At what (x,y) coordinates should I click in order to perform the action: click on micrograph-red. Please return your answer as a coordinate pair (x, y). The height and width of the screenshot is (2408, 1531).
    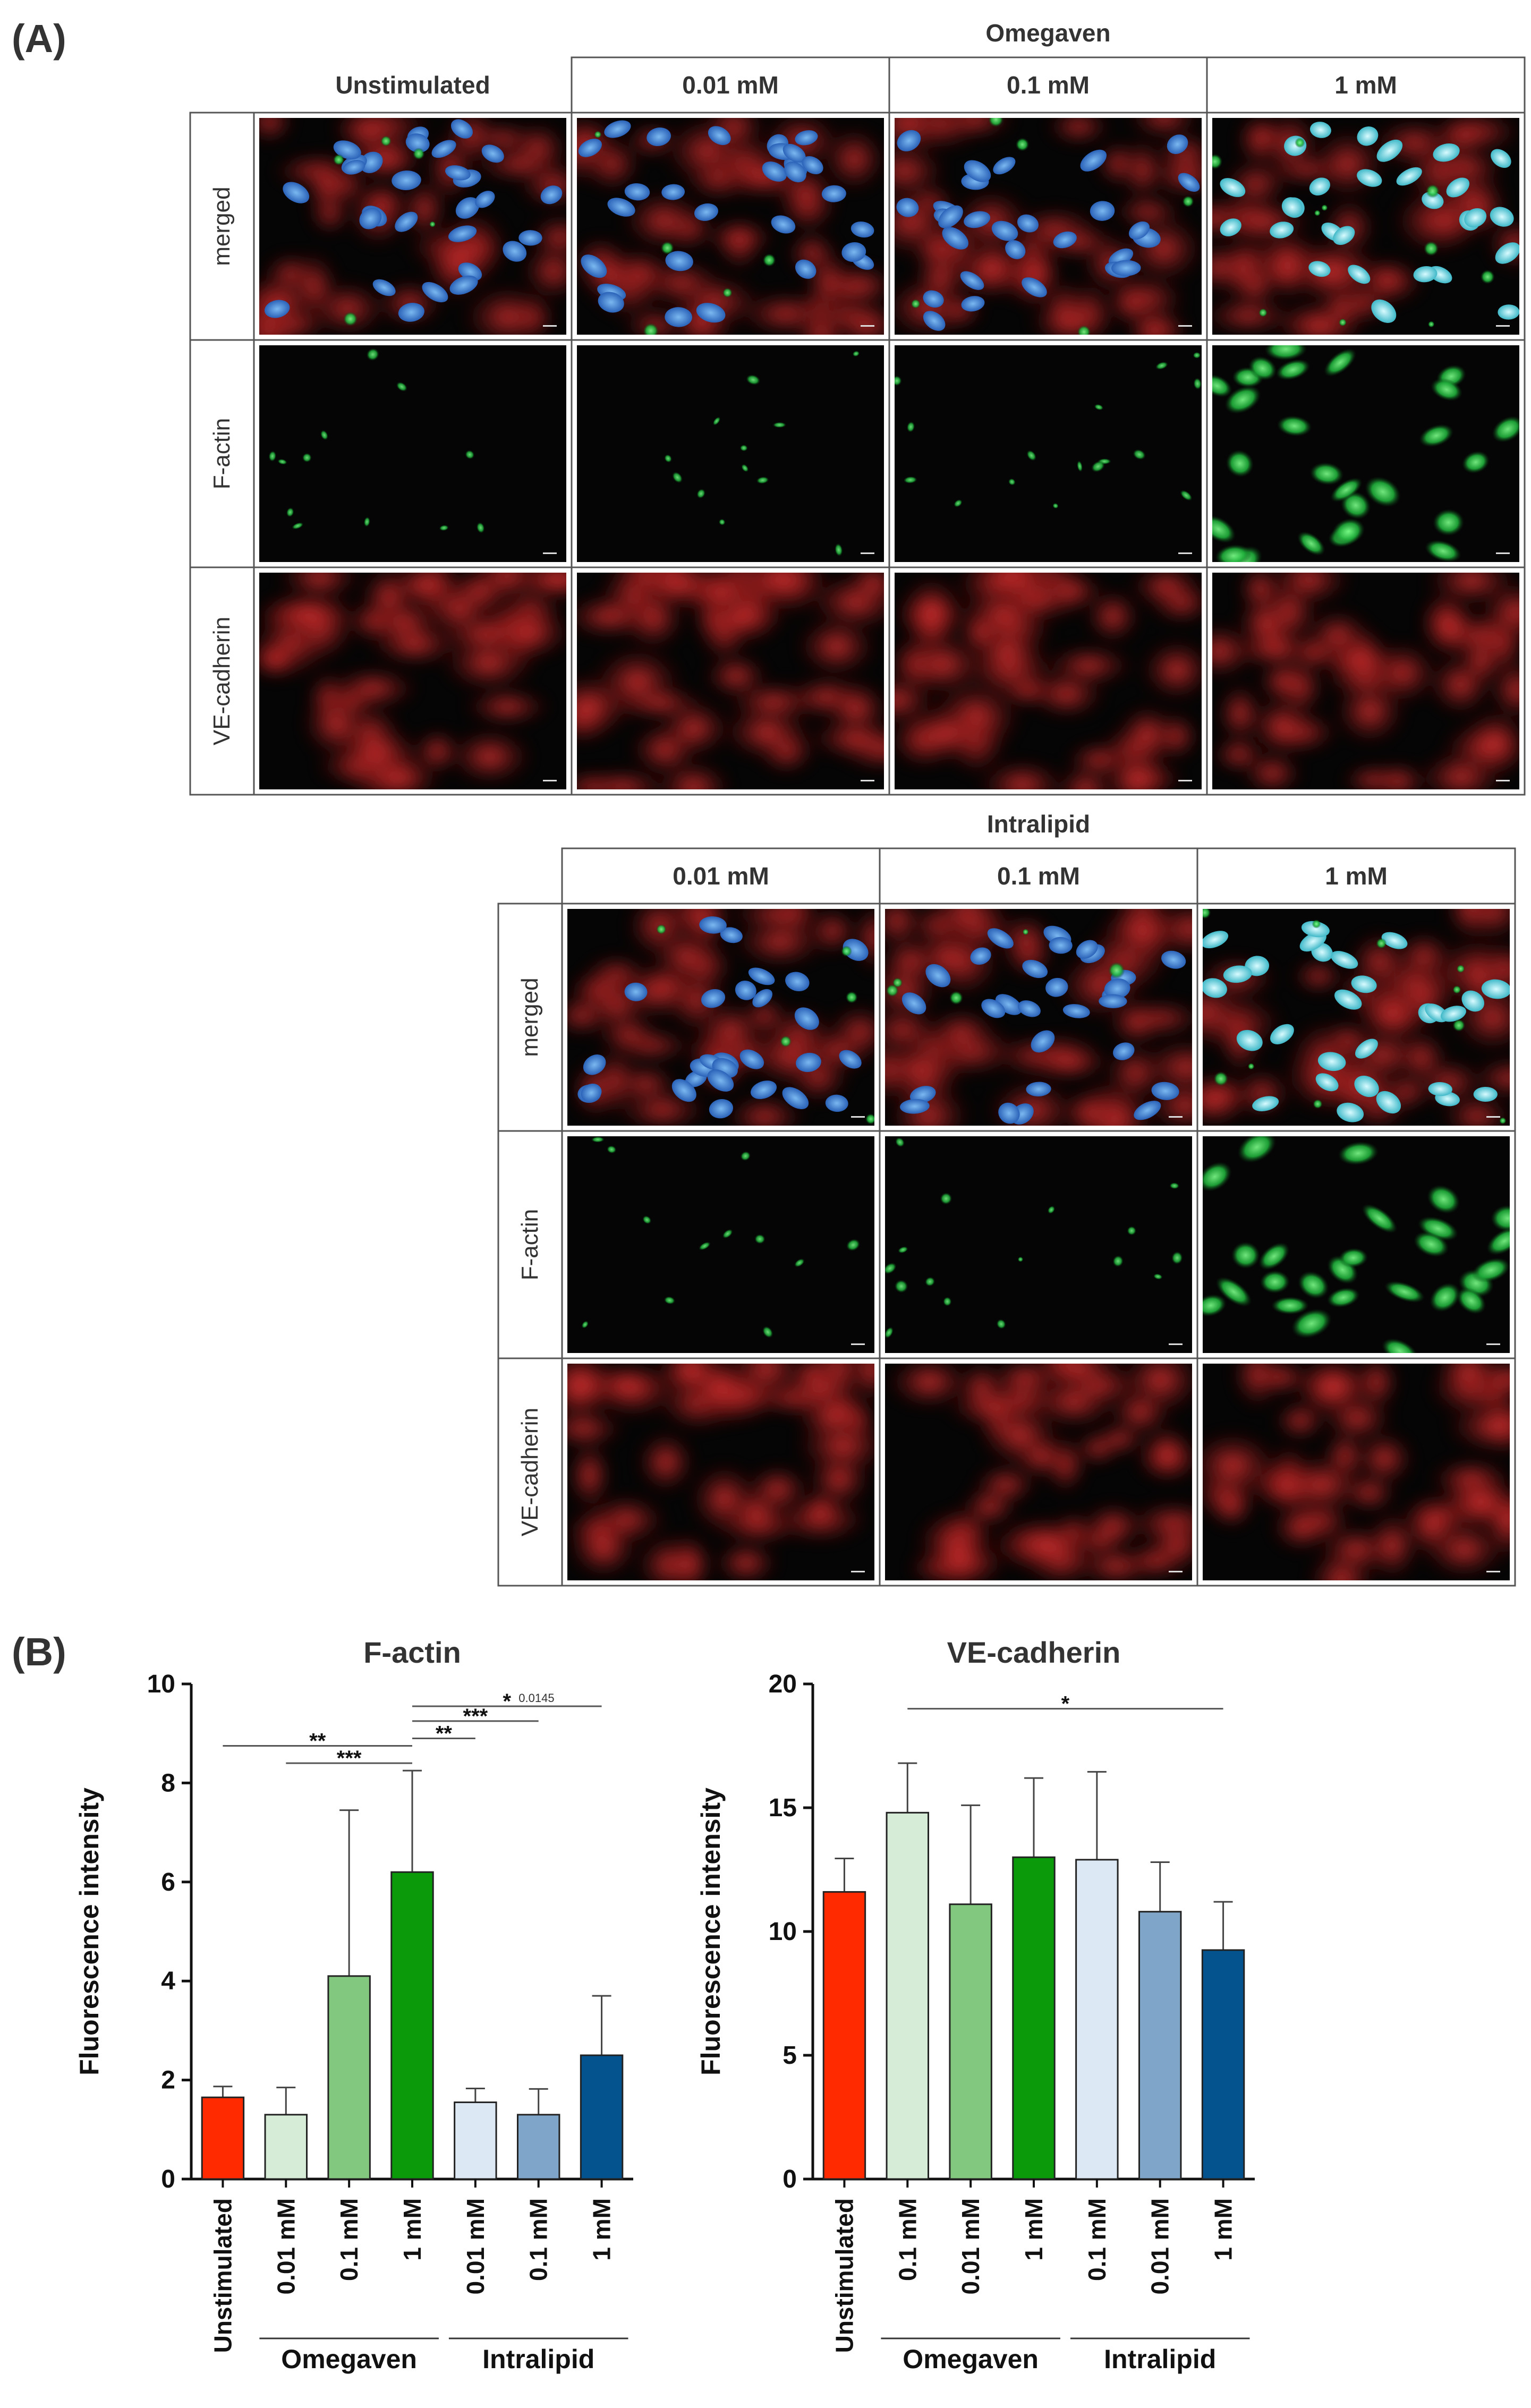
    Looking at the image, I should click on (412, 681).